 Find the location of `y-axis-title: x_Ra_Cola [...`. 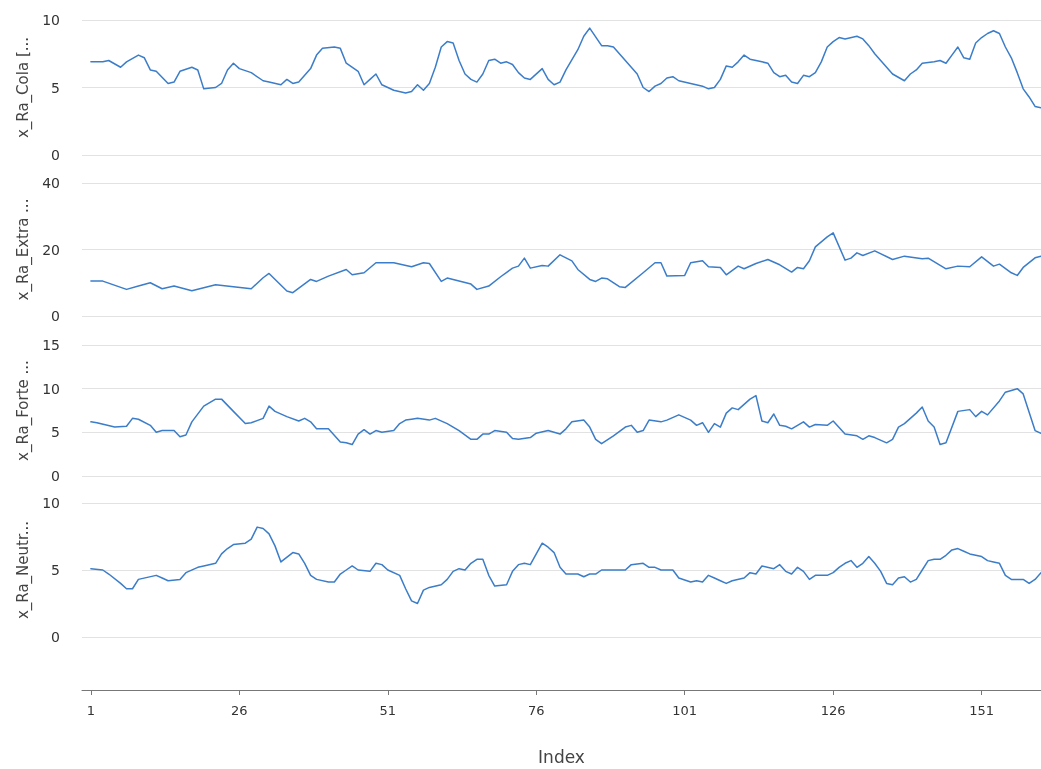

y-axis-title: x_Ra_Cola [... is located at coordinates (23, 87).